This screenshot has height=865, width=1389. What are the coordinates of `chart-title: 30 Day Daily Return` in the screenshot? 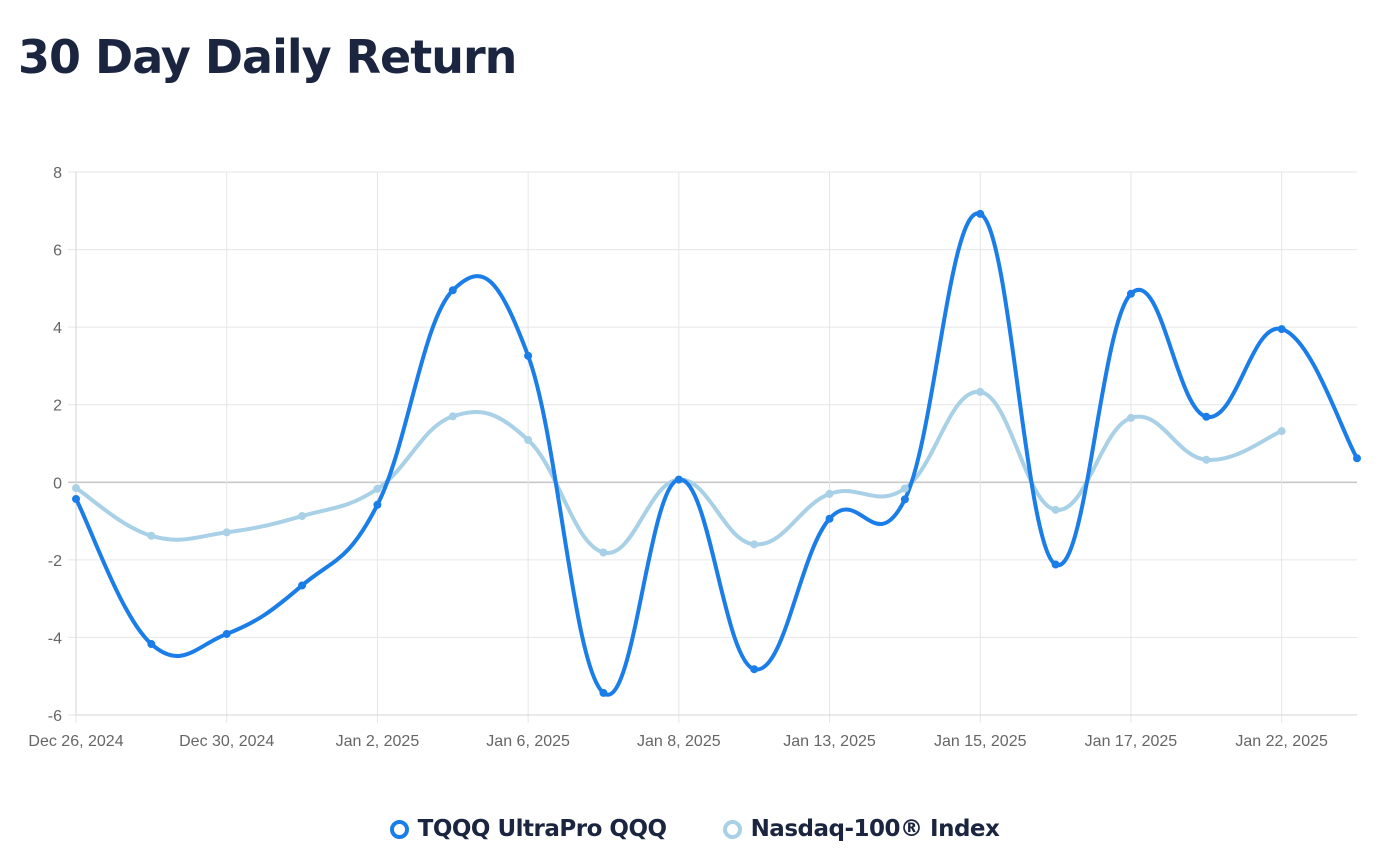 It's located at (267, 57).